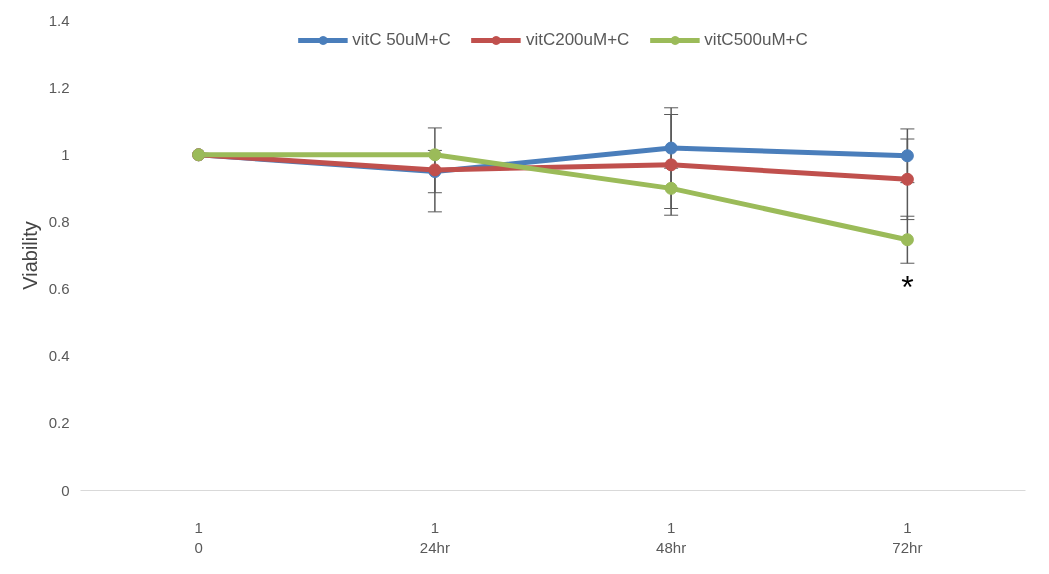 The height and width of the screenshot is (574, 1049). Describe the element at coordinates (59, 289) in the screenshot. I see `y-tick-label: 0.6` at that location.